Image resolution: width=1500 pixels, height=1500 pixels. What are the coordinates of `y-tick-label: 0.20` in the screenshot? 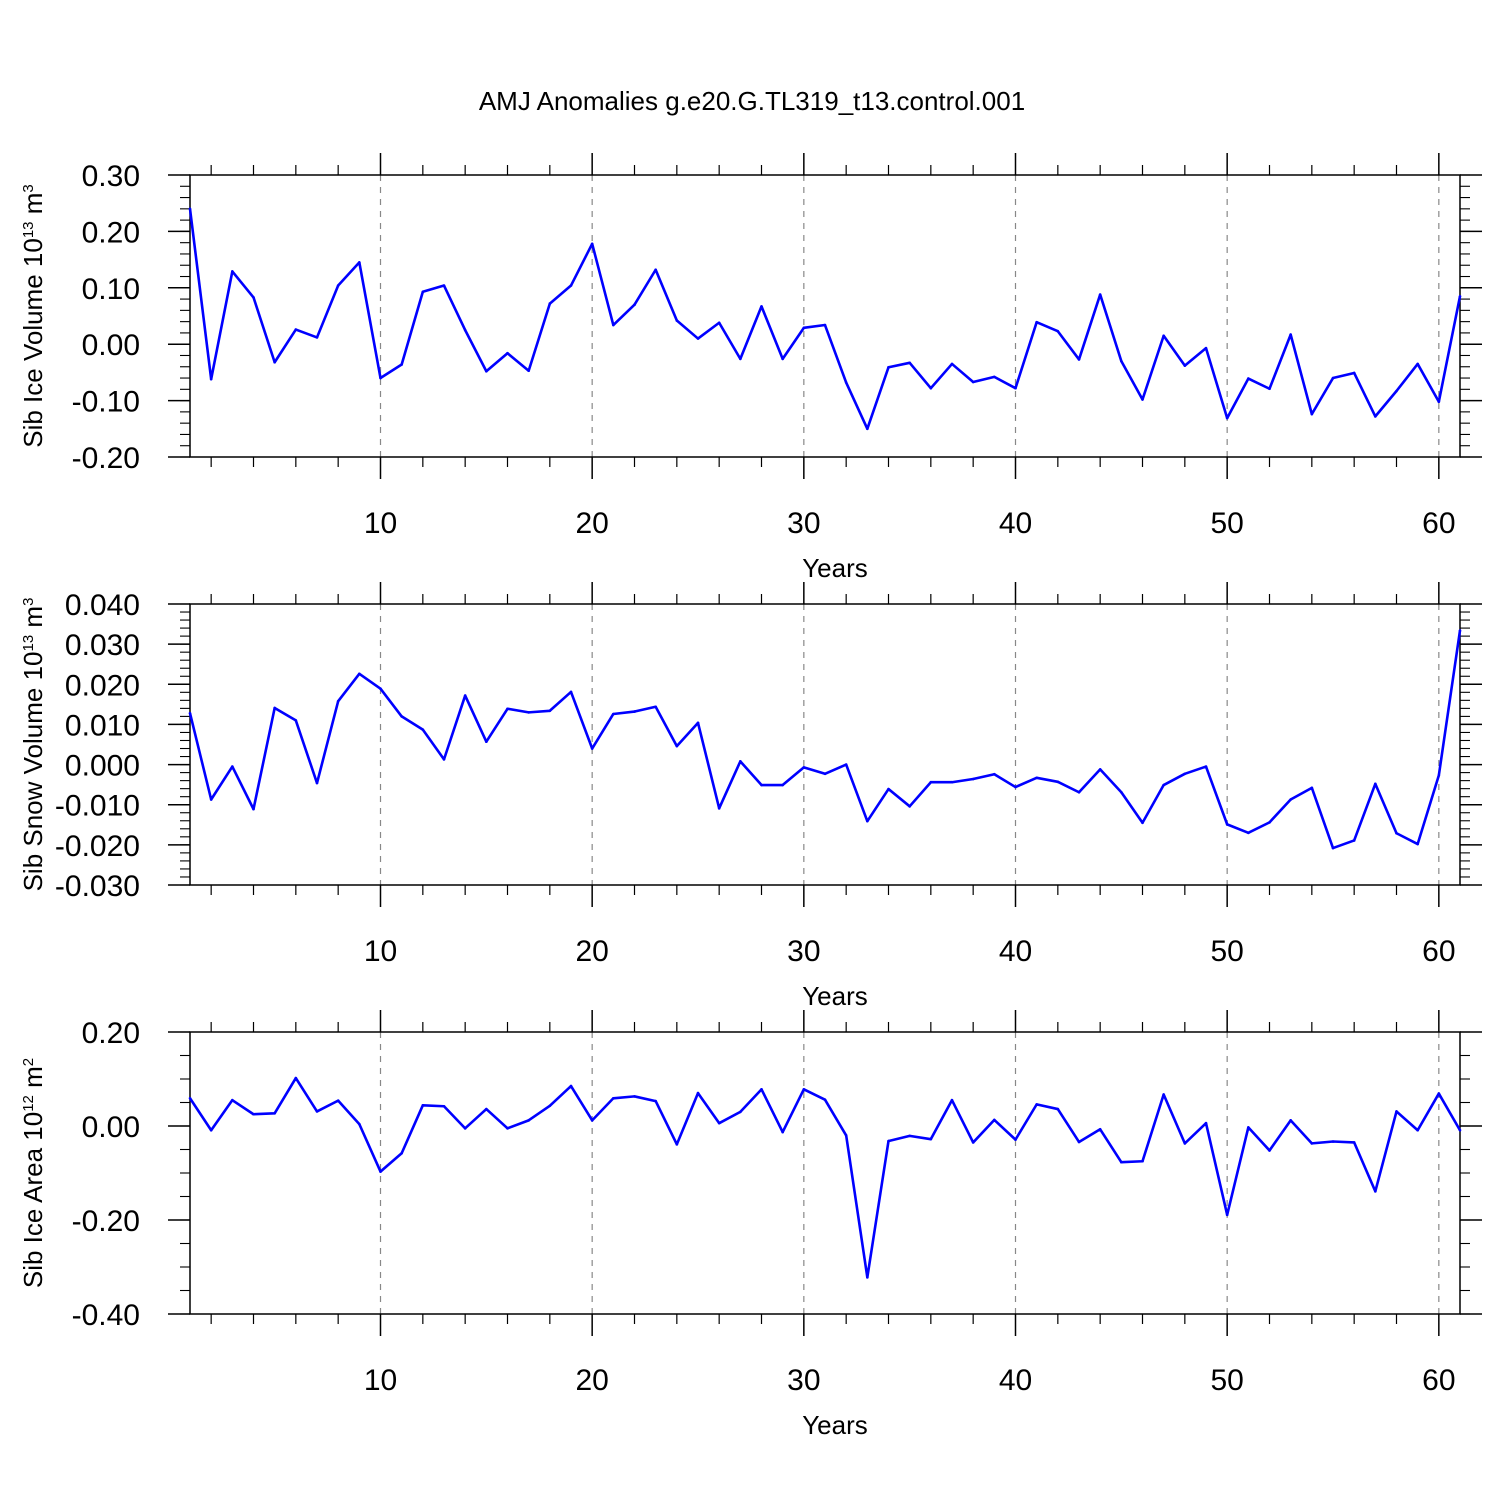 It's located at (111, 1033).